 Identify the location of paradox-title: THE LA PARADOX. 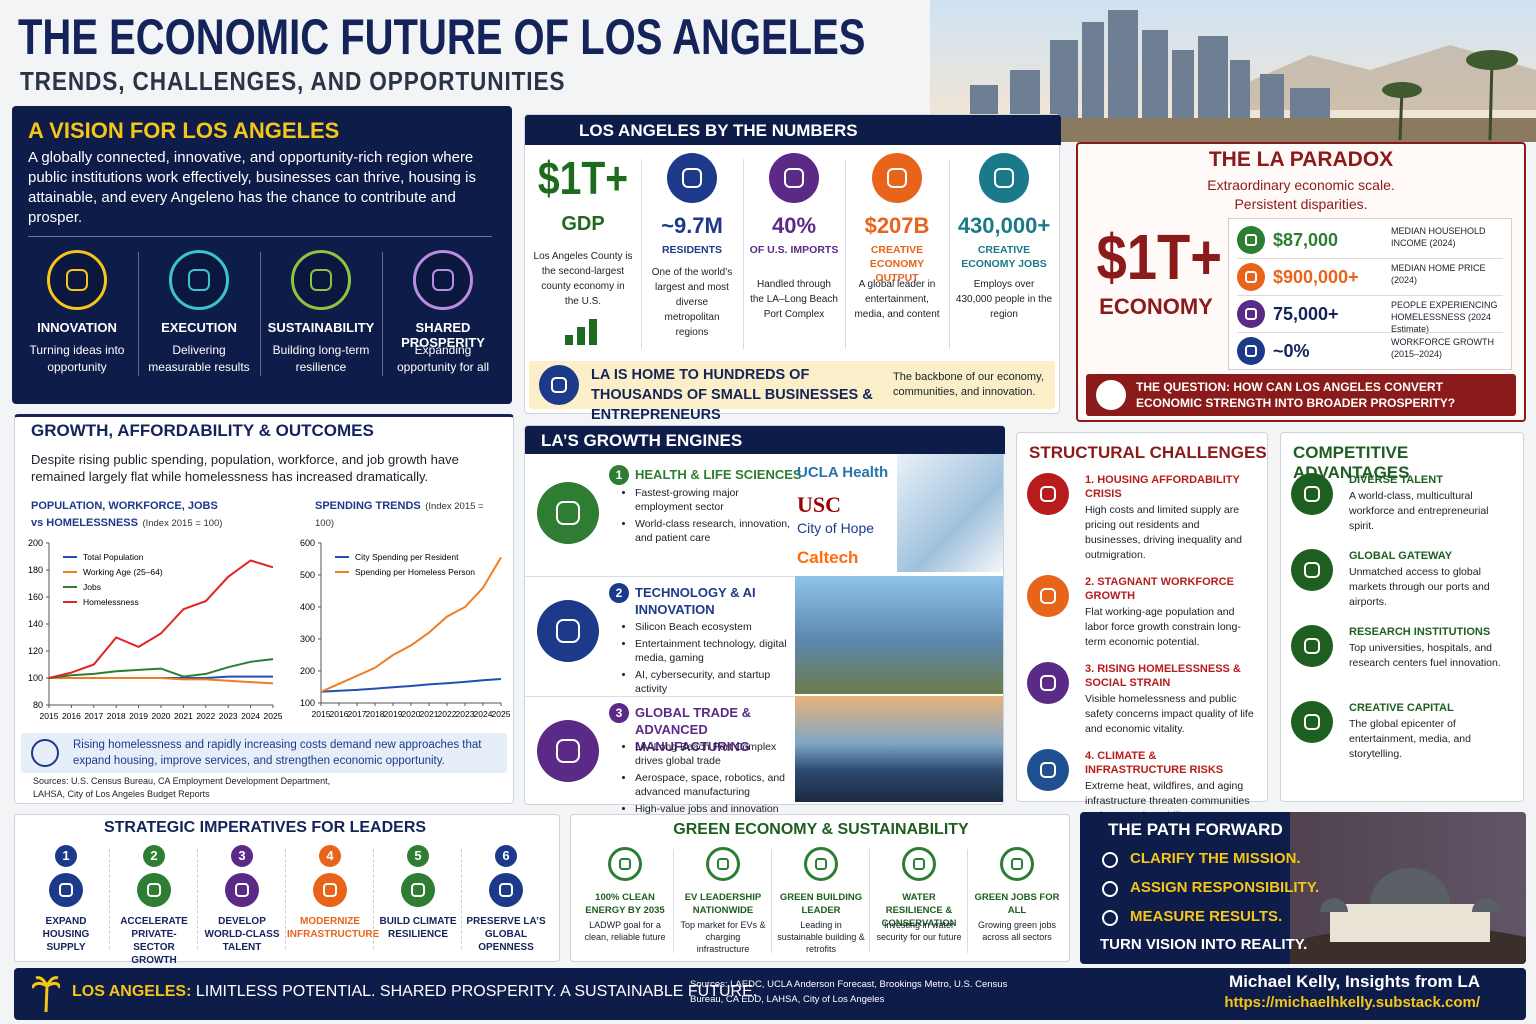
(1301, 159).